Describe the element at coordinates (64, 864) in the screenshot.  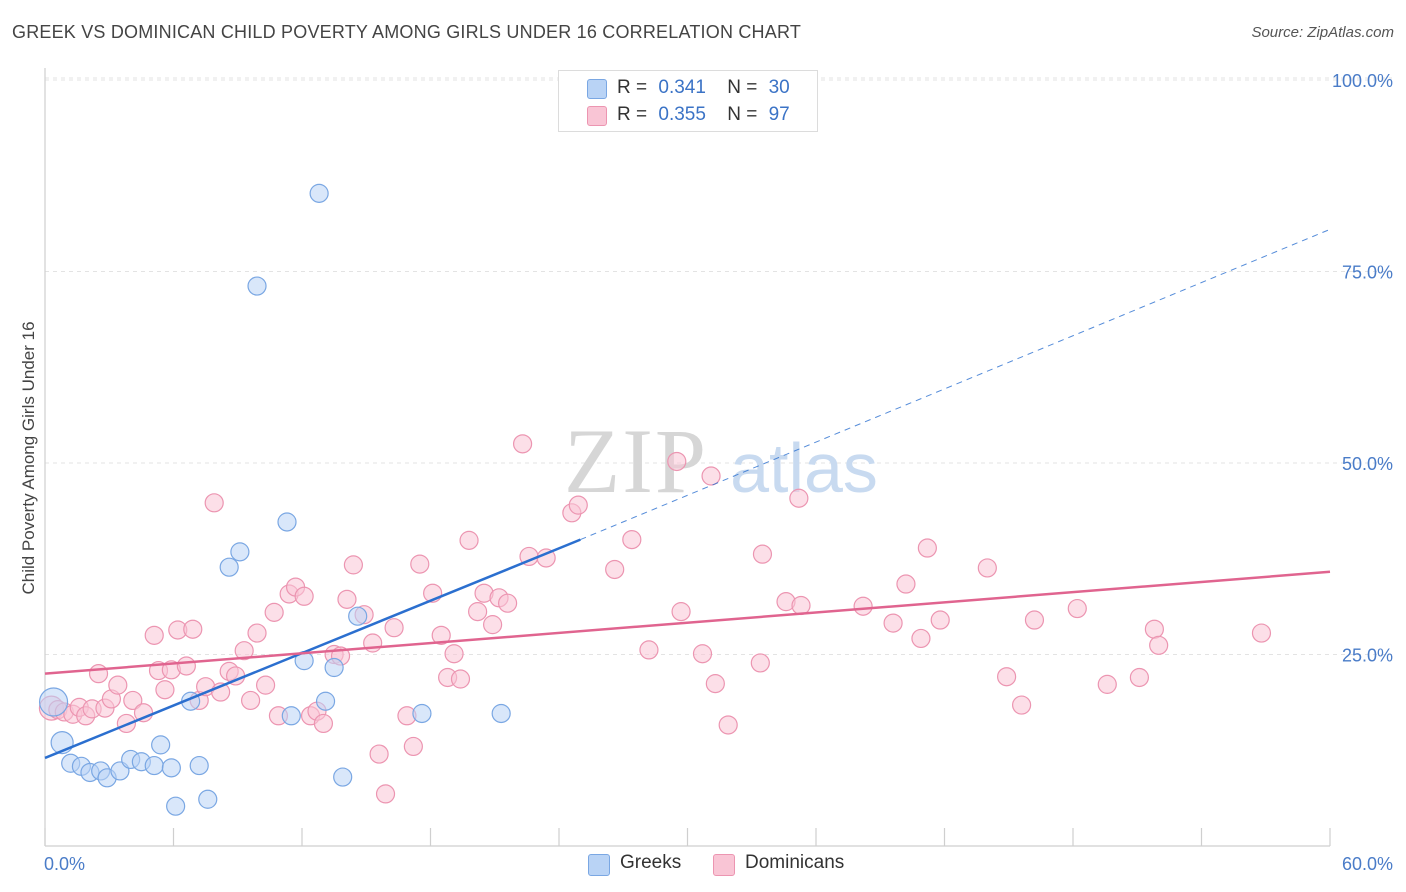
I see `x-tick-label: 0.0%` at that location.